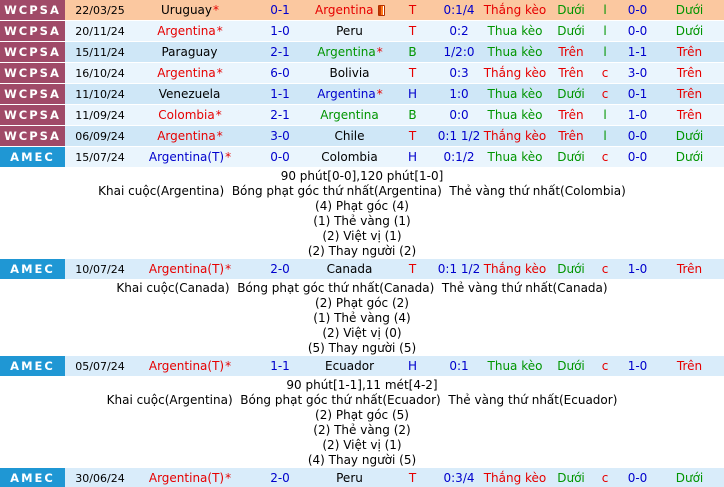  Describe the element at coordinates (412, 94) in the screenshot. I see `result-letter: H` at that location.